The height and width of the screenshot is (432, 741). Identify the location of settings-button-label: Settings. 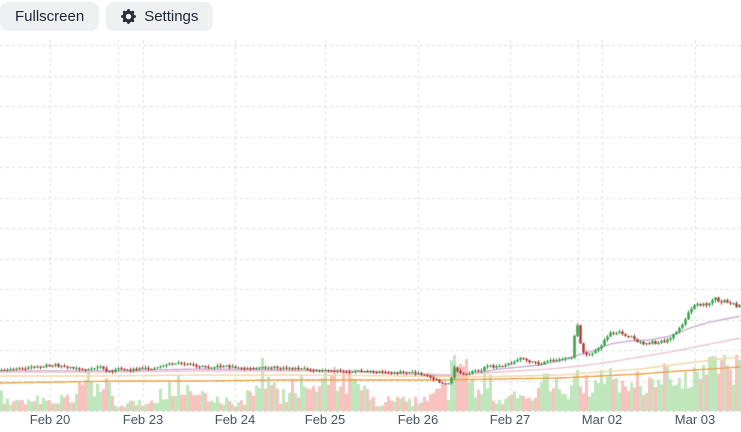
(171, 16).